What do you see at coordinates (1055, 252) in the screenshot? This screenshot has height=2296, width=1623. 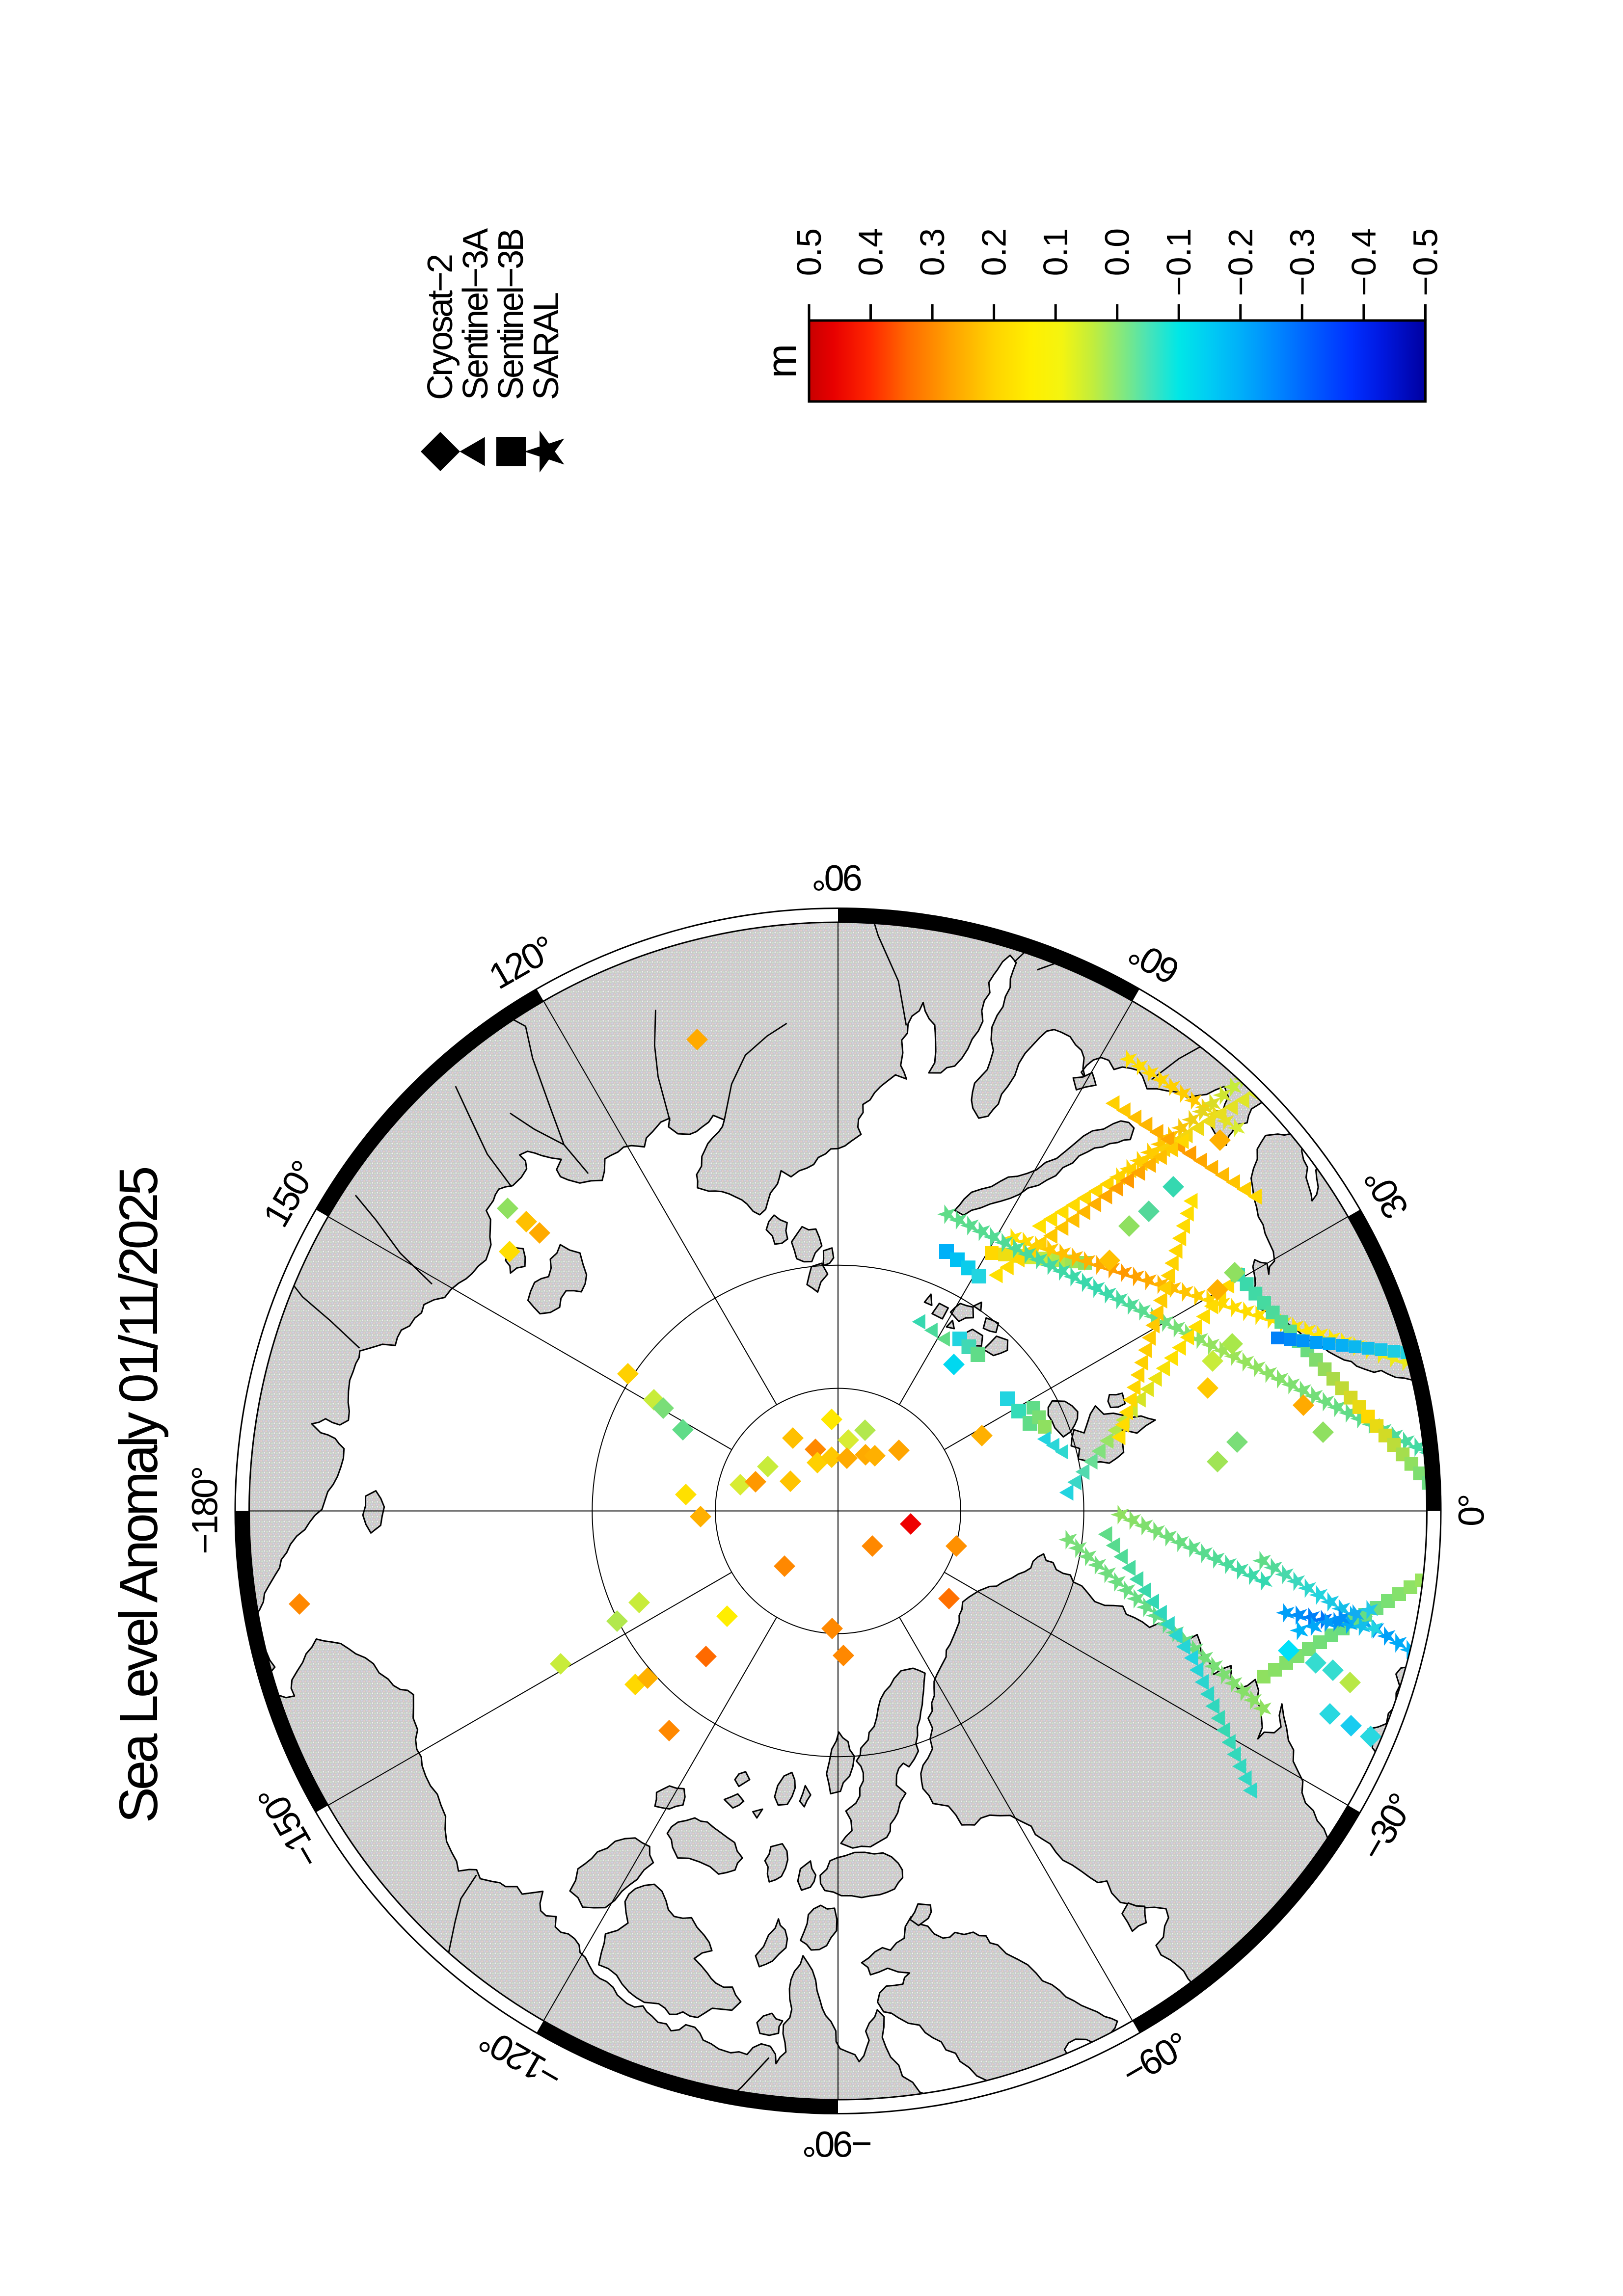 I see `svg-text: 0.1` at bounding box center [1055, 252].